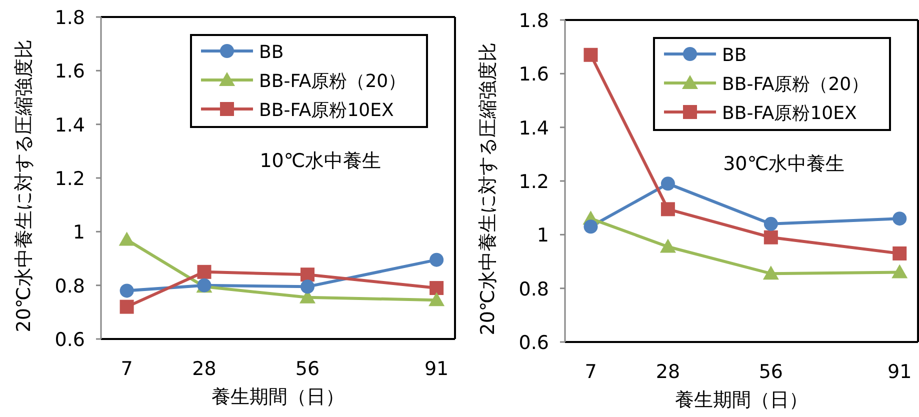  What do you see at coordinates (321, 161) in the screenshot?
I see `annotation: 10℃水中養生` at bounding box center [321, 161].